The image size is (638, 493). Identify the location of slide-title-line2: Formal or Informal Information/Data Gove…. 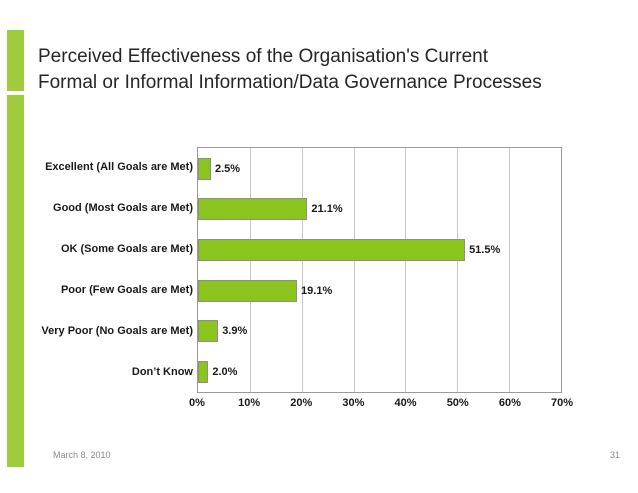
(290, 82).